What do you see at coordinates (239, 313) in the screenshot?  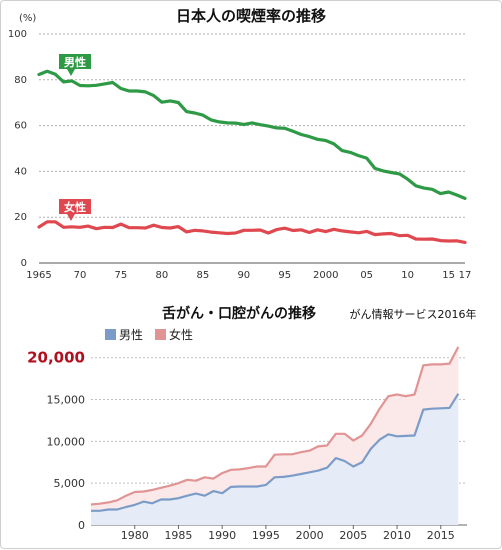 I see `chart2-title: 舌がん・口腔がんの推移` at bounding box center [239, 313].